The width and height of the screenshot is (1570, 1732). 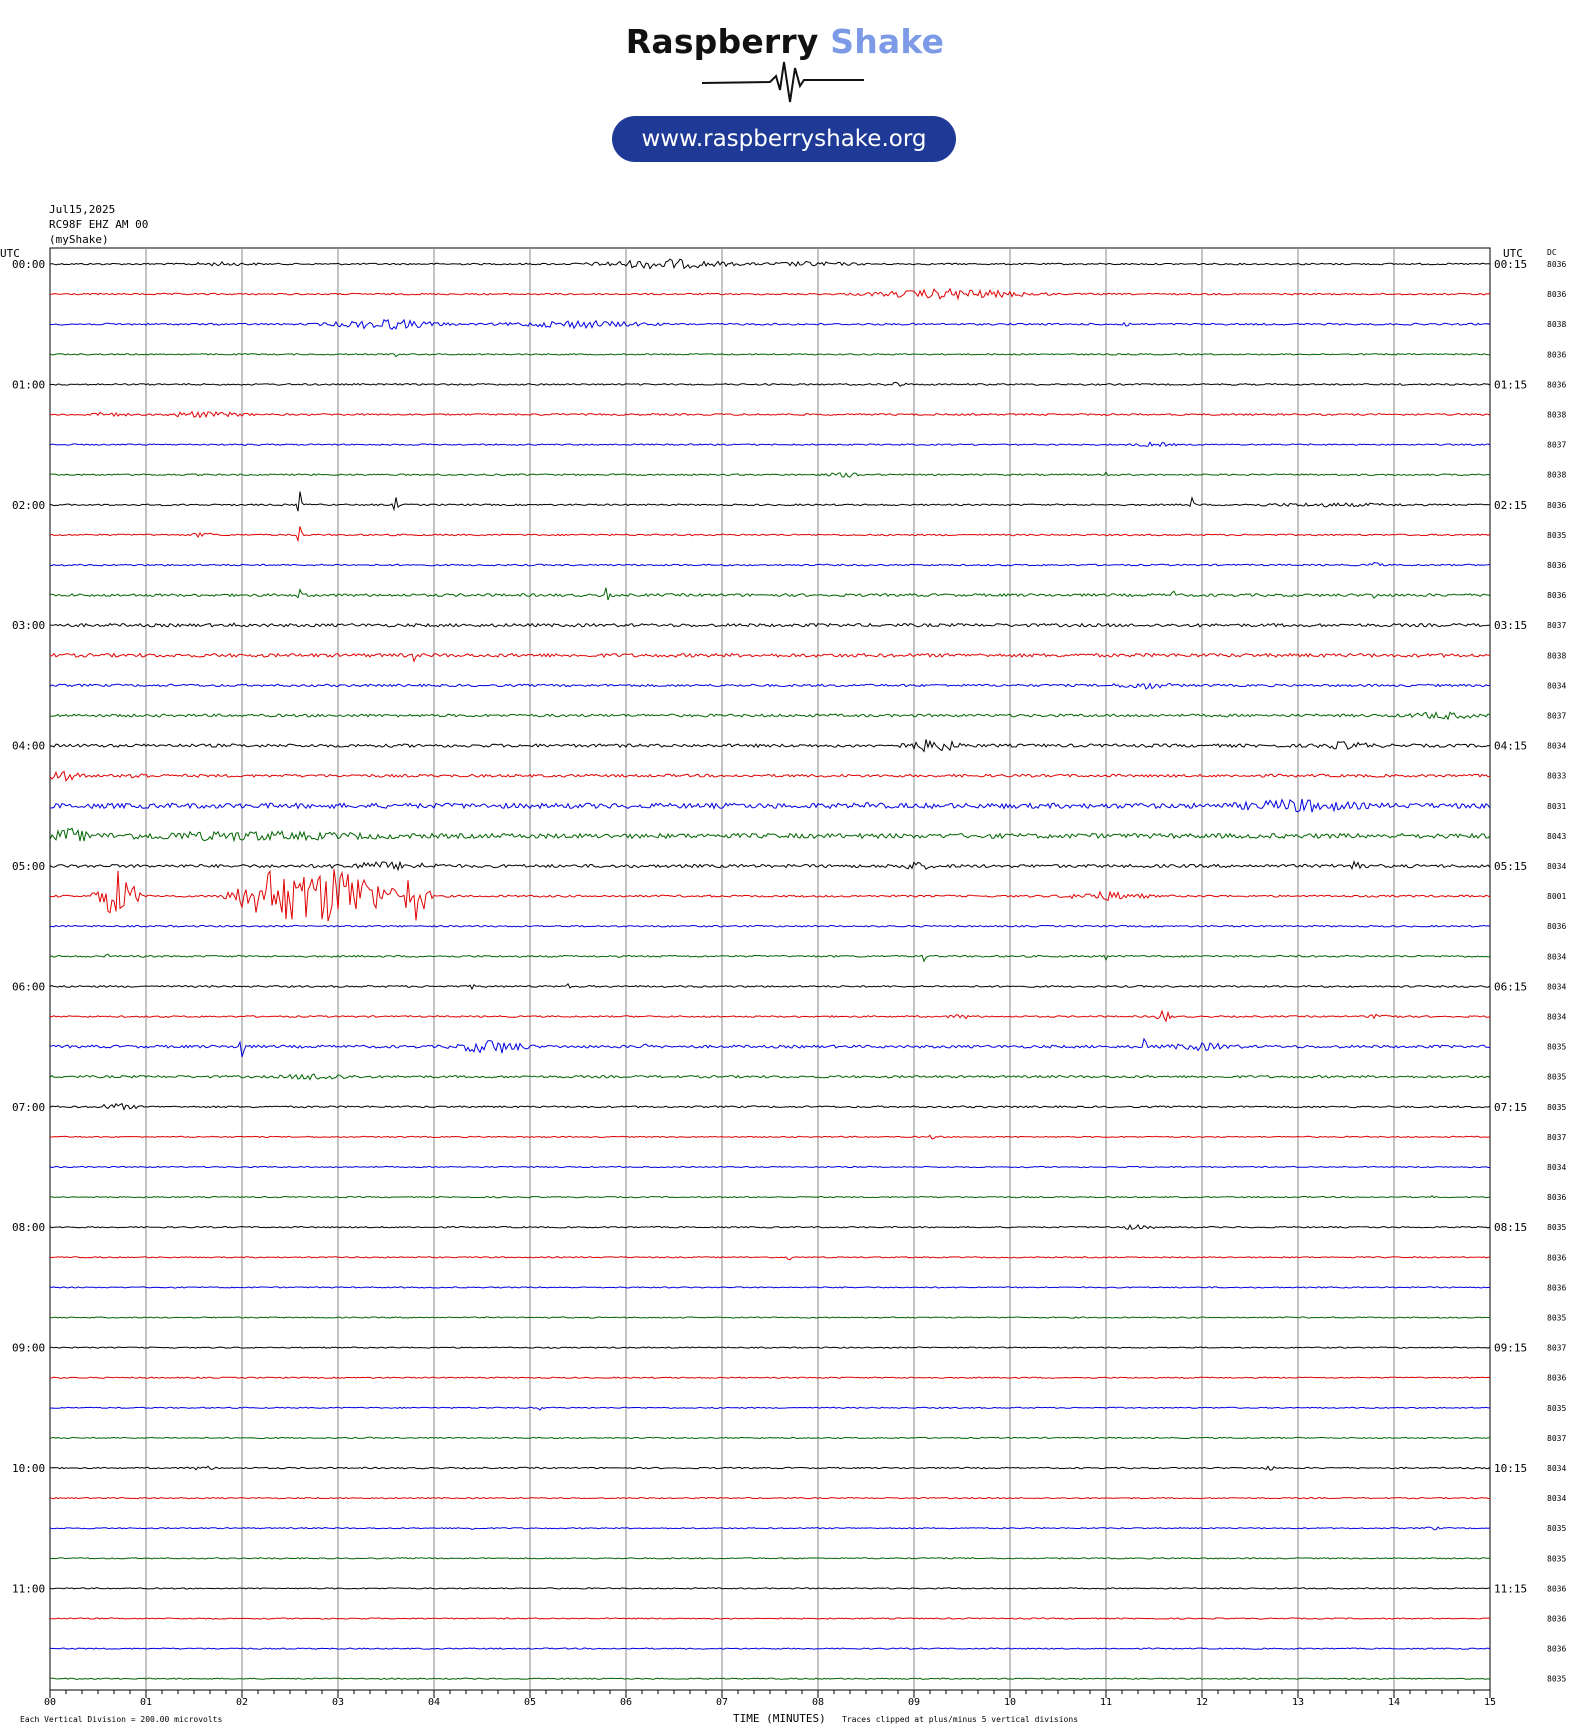 What do you see at coordinates (1556, 806) in the screenshot?
I see `dc-value-label: 8031` at bounding box center [1556, 806].